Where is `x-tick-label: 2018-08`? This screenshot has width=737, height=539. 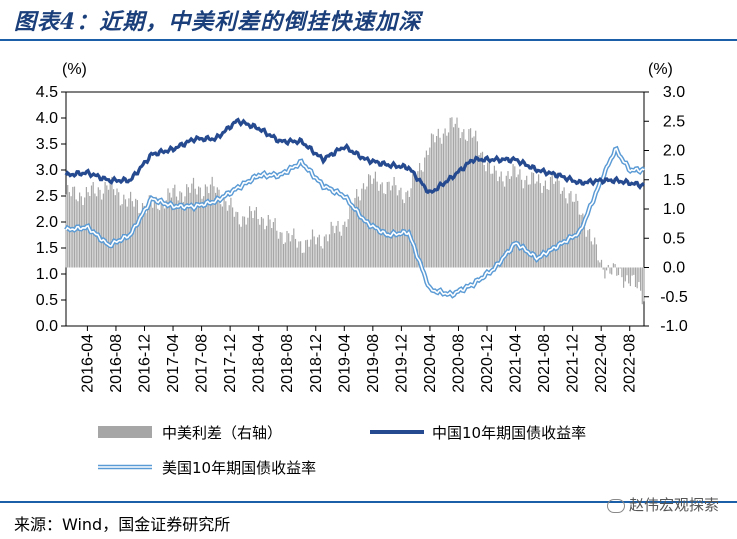 x-tick-label: 2018-08 is located at coordinates (287, 363).